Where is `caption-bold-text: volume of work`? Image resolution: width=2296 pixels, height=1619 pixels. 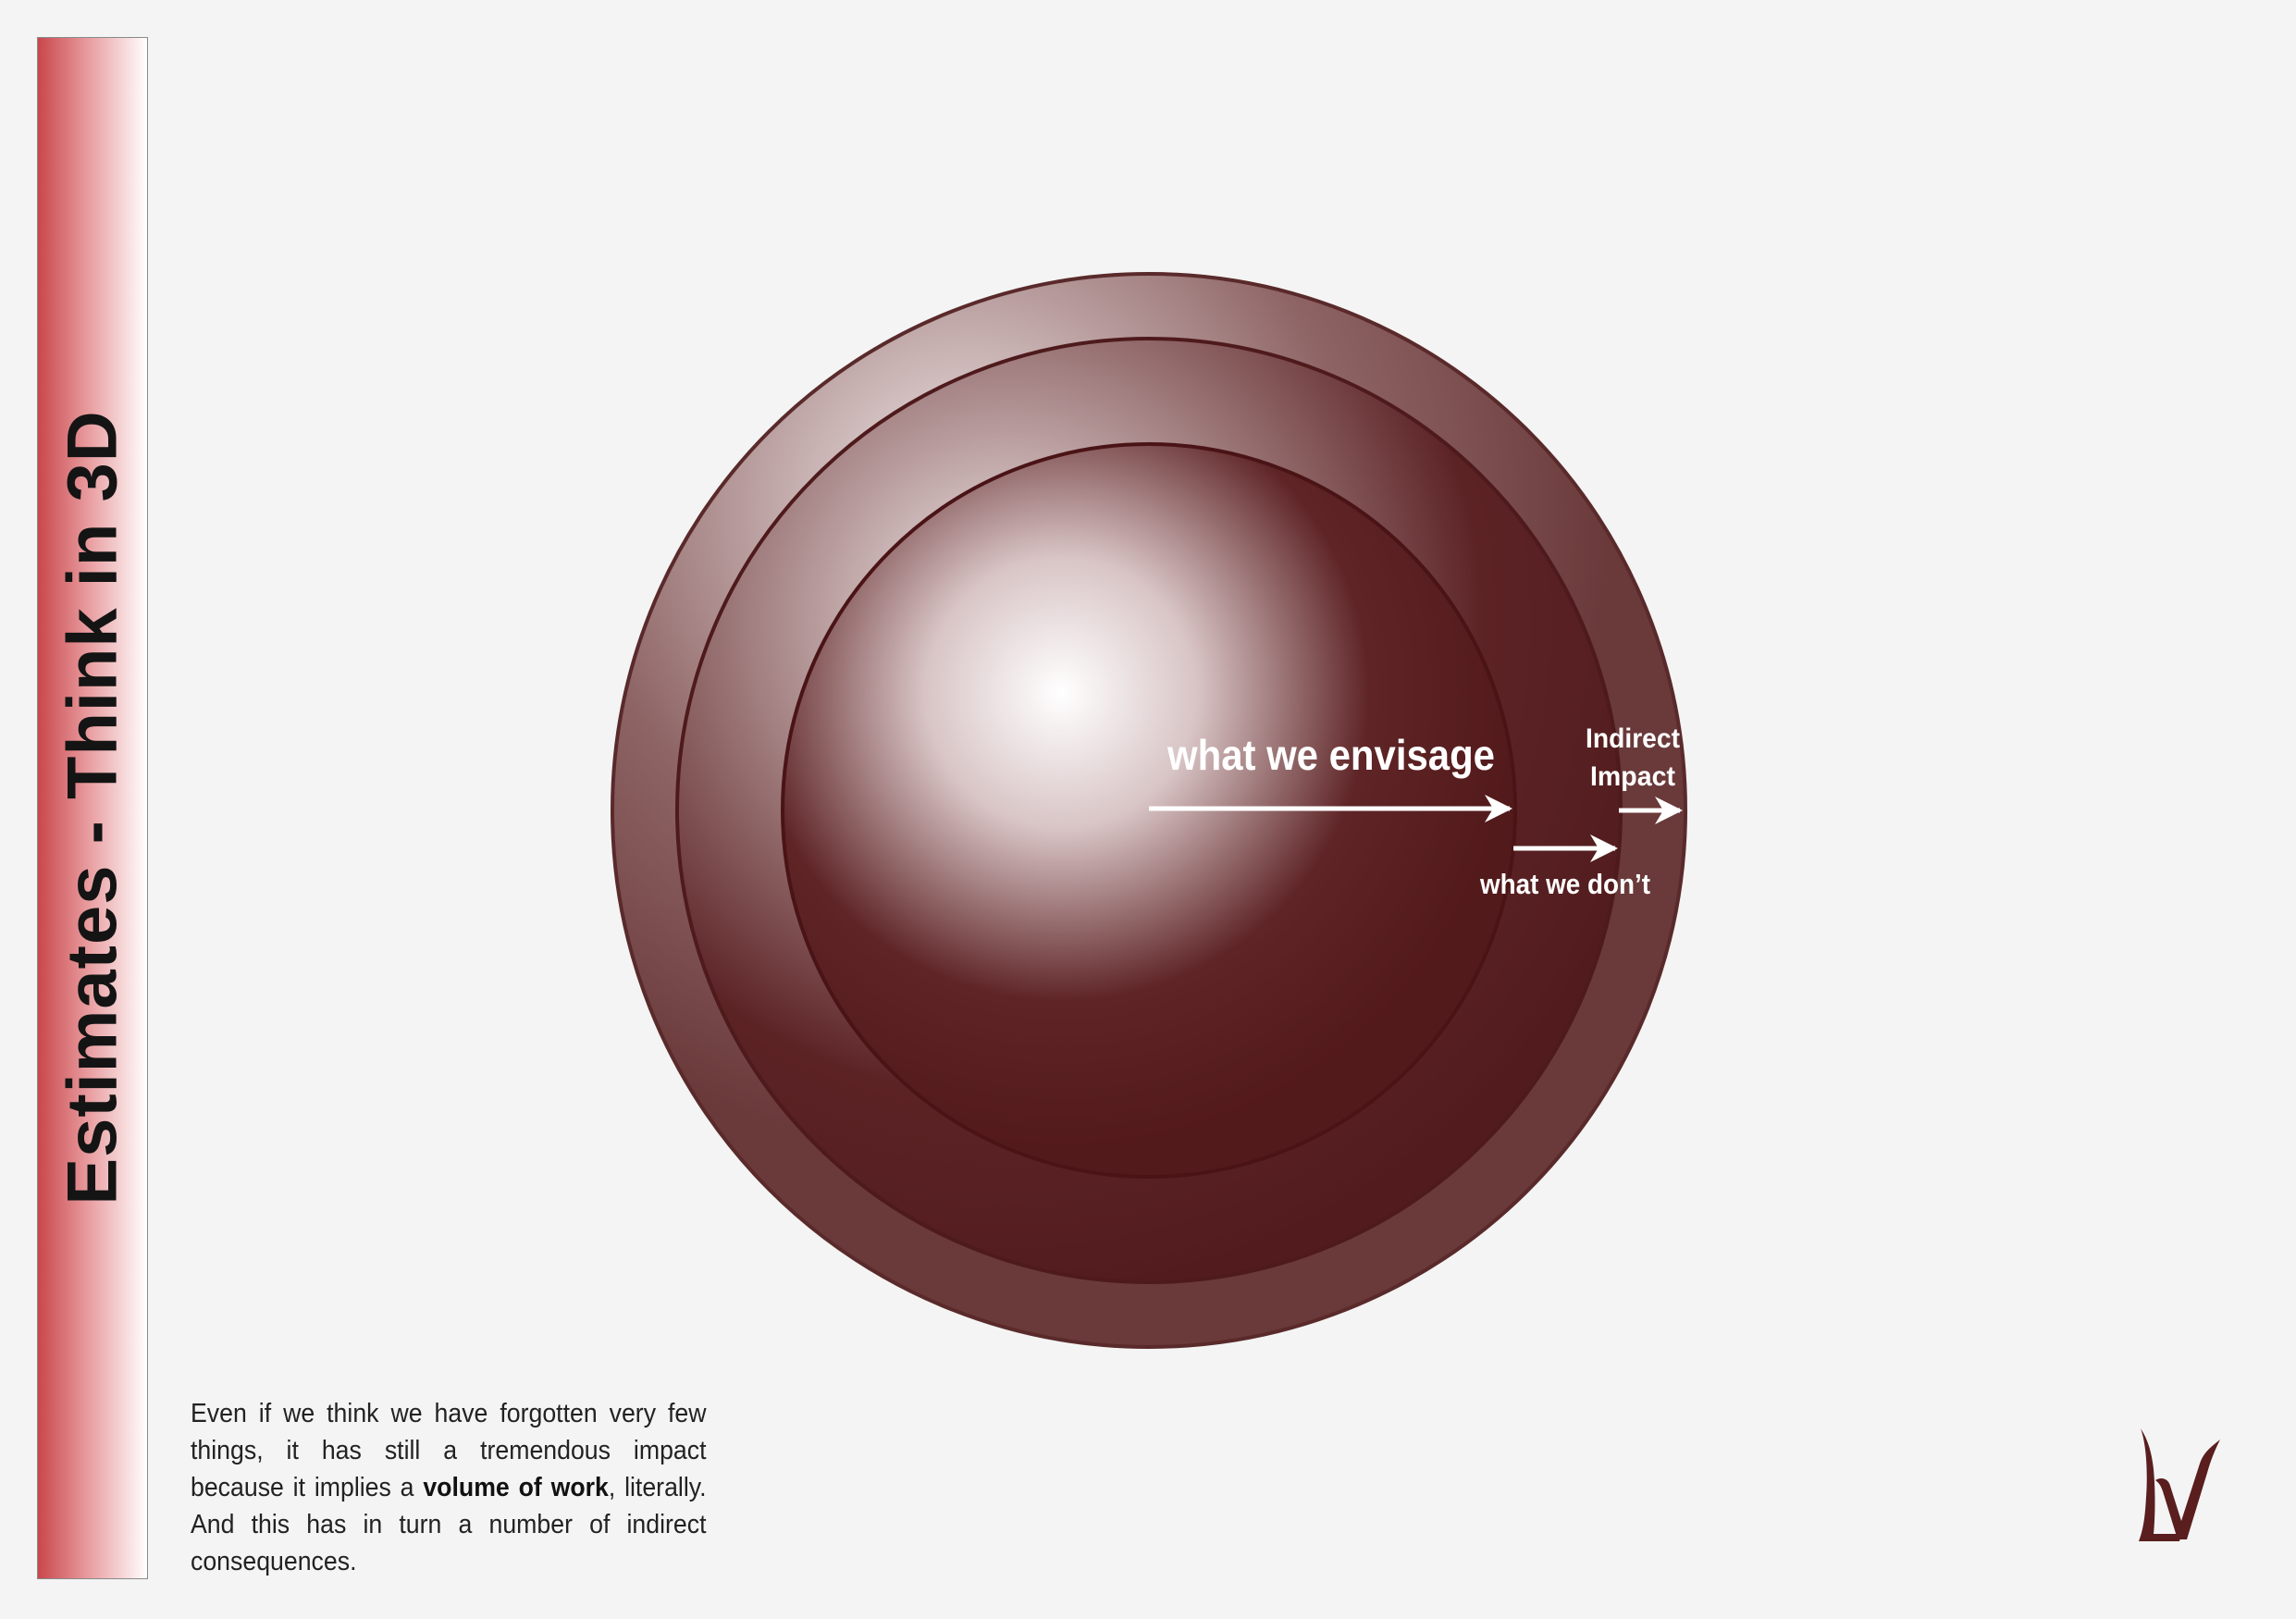
caption-bold-text: volume of work is located at coordinates (516, 1487).